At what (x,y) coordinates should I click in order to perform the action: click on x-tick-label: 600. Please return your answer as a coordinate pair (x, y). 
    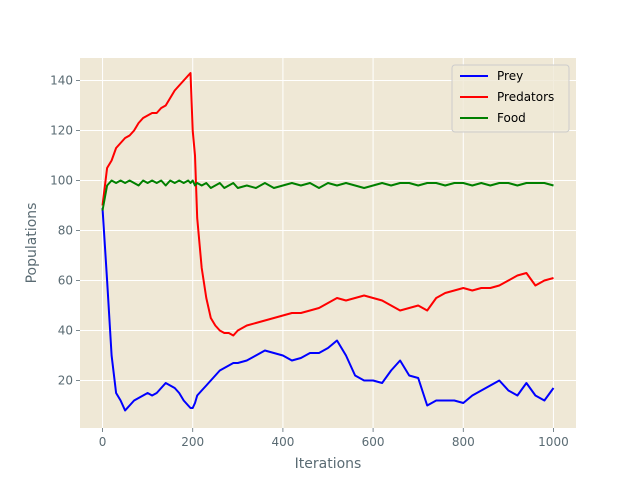
    Looking at the image, I should click on (373, 442).